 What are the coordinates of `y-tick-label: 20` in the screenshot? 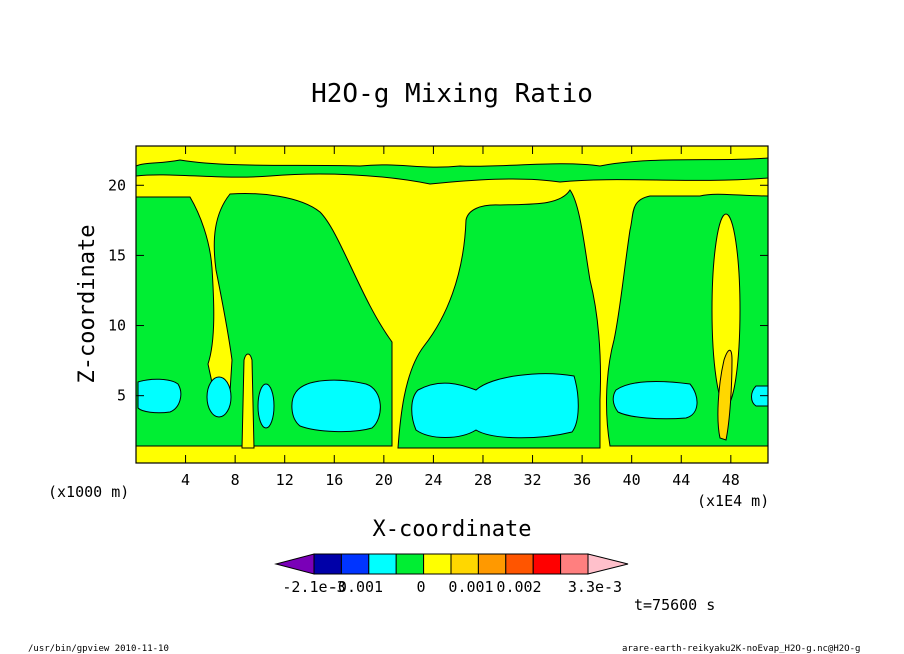 It's located at (117, 185).